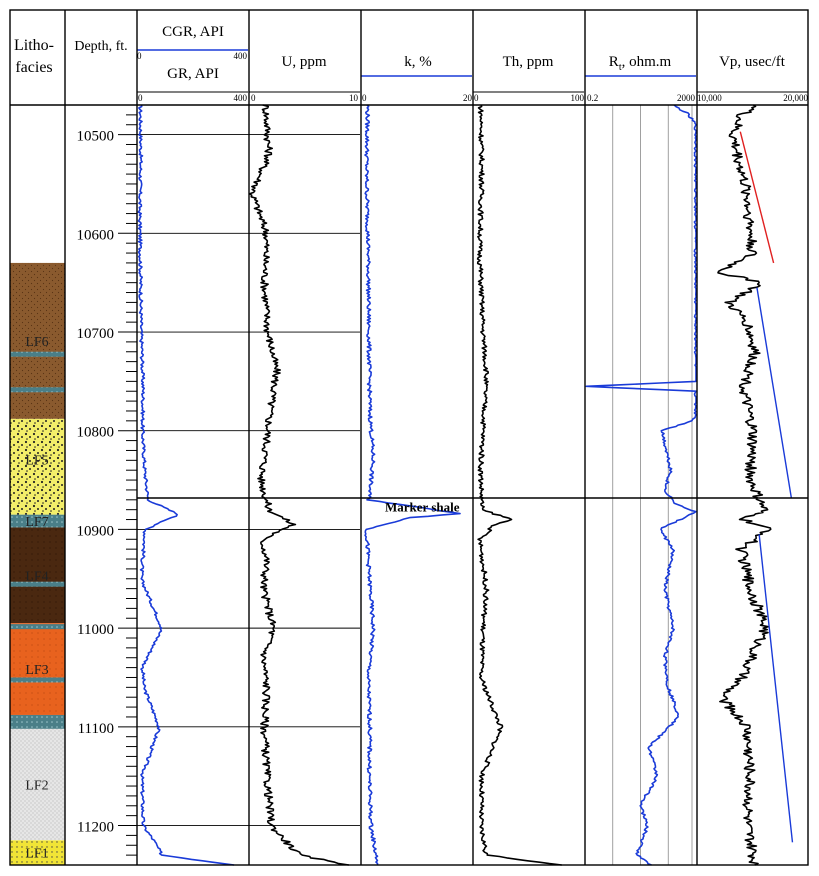 This screenshot has height=876, width=819. I want to click on vp-max-label: 20,000, so click(795, 98).